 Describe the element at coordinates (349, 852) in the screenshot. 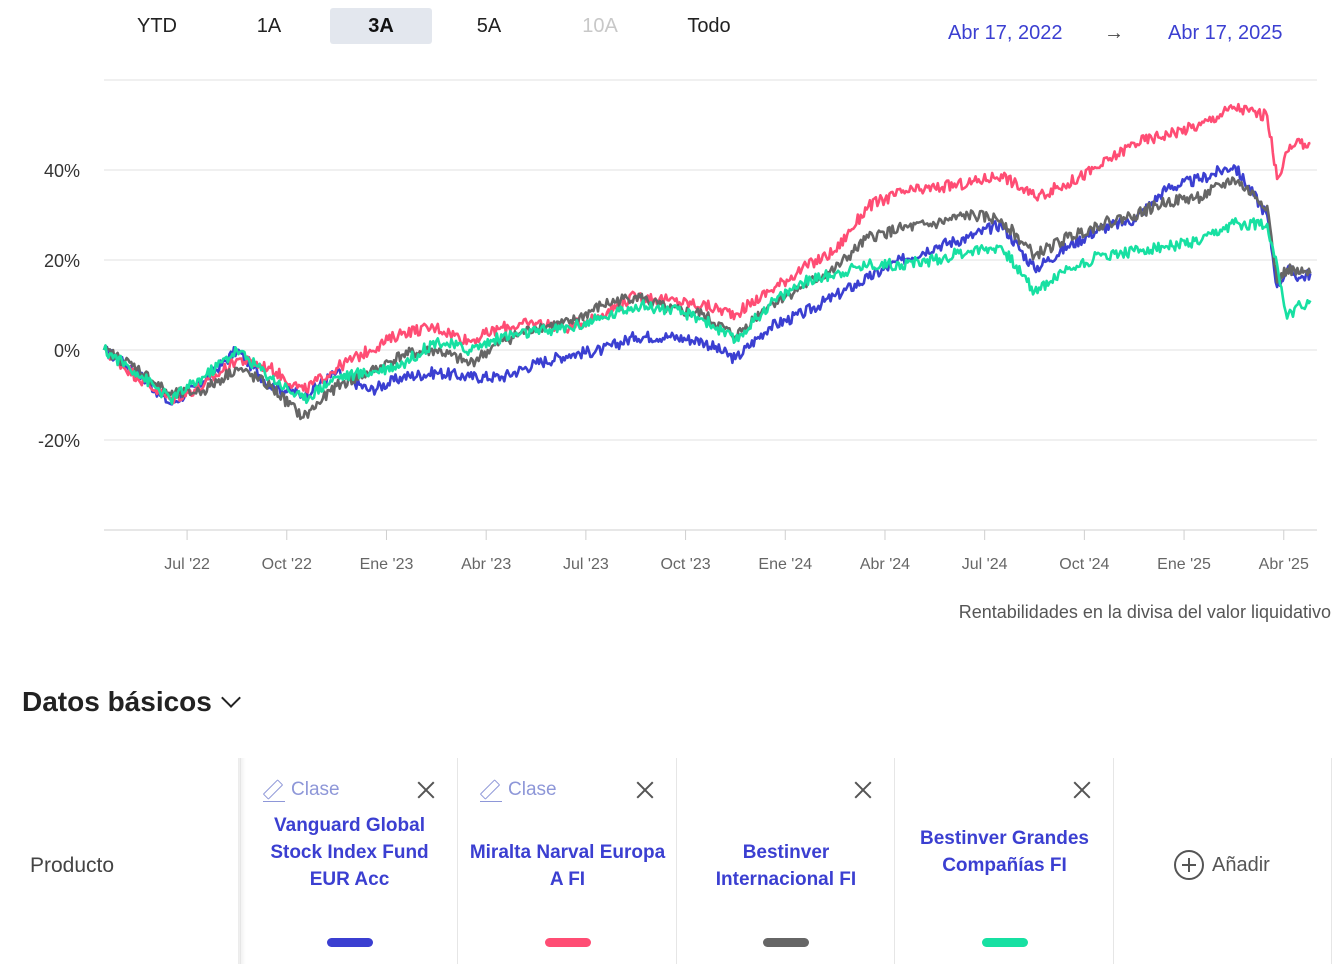

I see `product-name: Vanguard Global Stock Index Fund EUR Acc` at that location.